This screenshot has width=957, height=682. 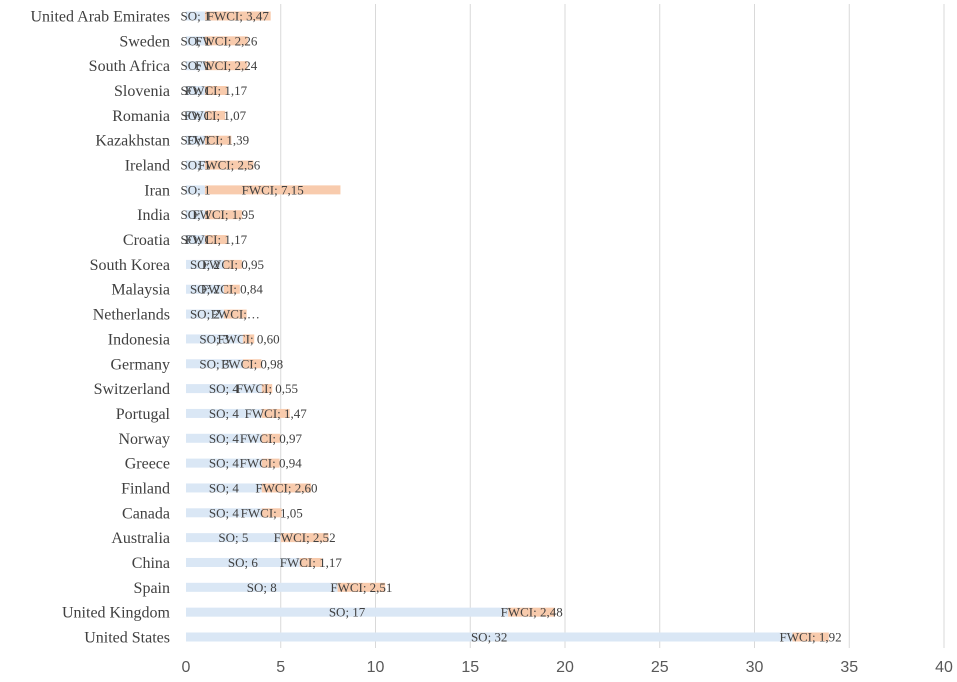 I want to click on data-label-fwci: FWCI; 0,60, so click(x=248, y=338).